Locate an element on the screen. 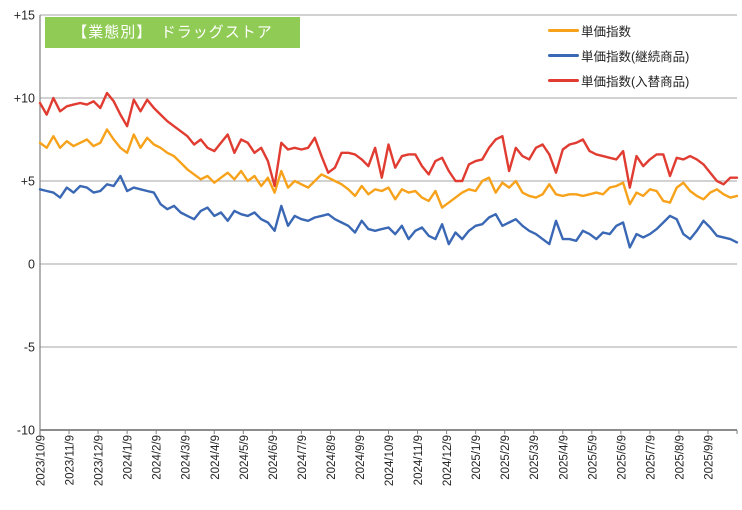  y-axis-label: +10 is located at coordinates (24, 99).